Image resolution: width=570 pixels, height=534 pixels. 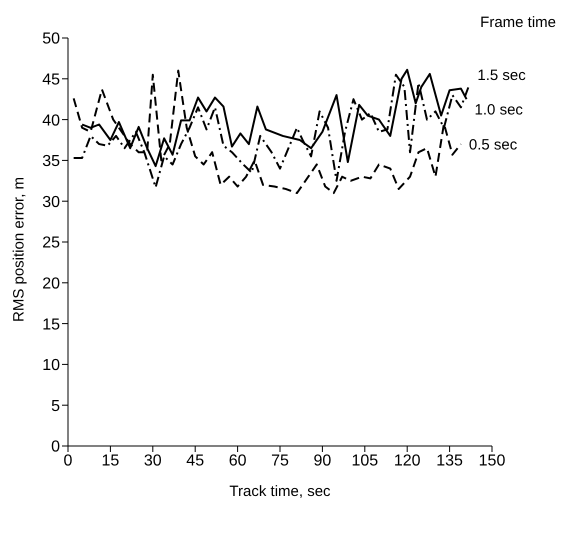 What do you see at coordinates (55, 406) in the screenshot?
I see `y-tick-label: 5` at bounding box center [55, 406].